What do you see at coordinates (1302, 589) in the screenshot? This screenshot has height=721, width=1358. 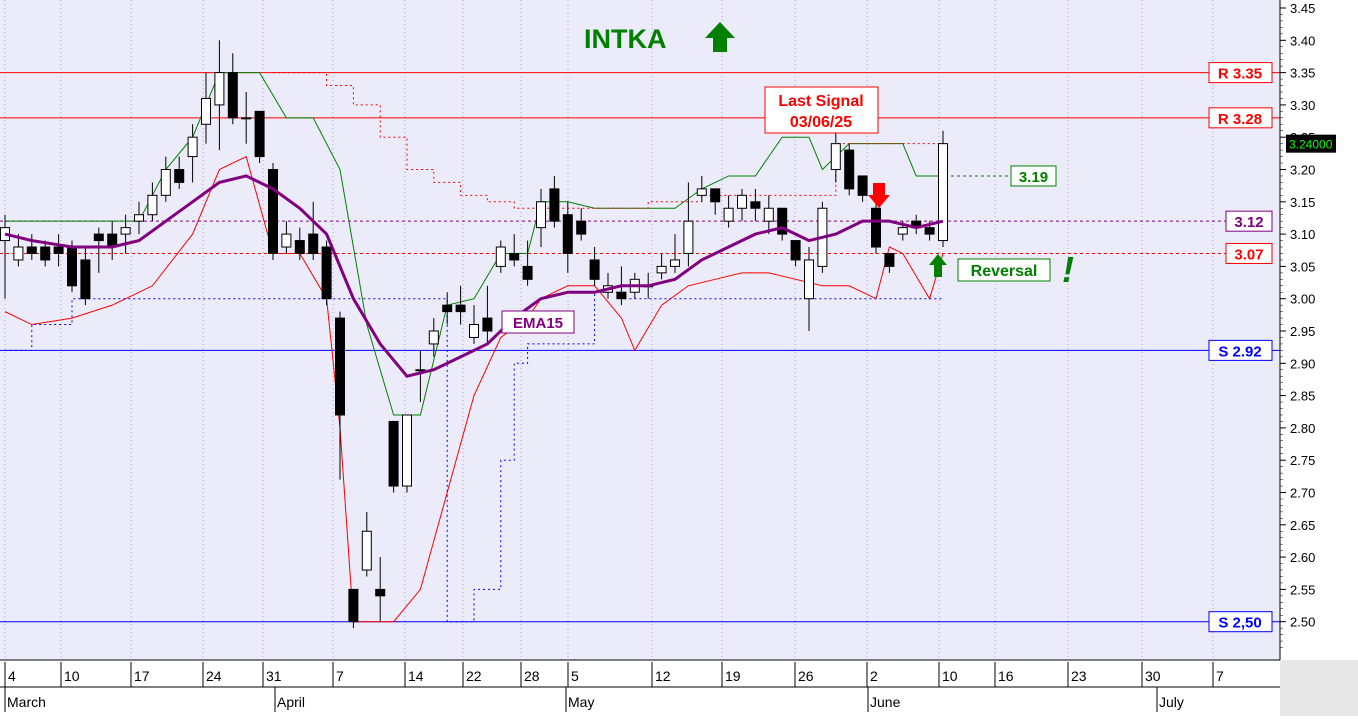 I see `y-tick-label: 2.55` at bounding box center [1302, 589].